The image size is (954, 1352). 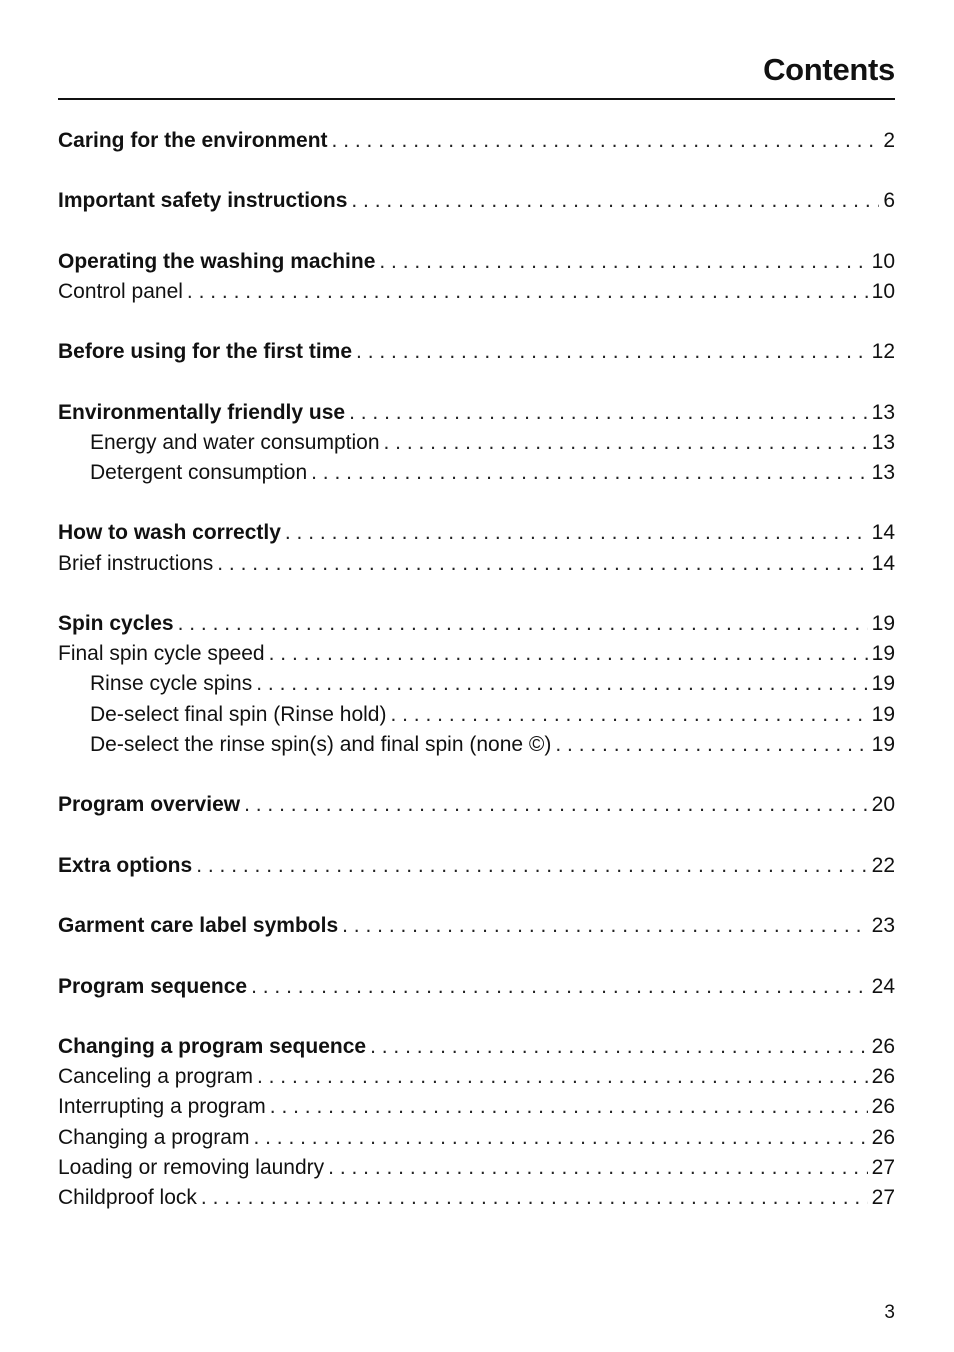 I want to click on title-divider, so click(x=476, y=99).